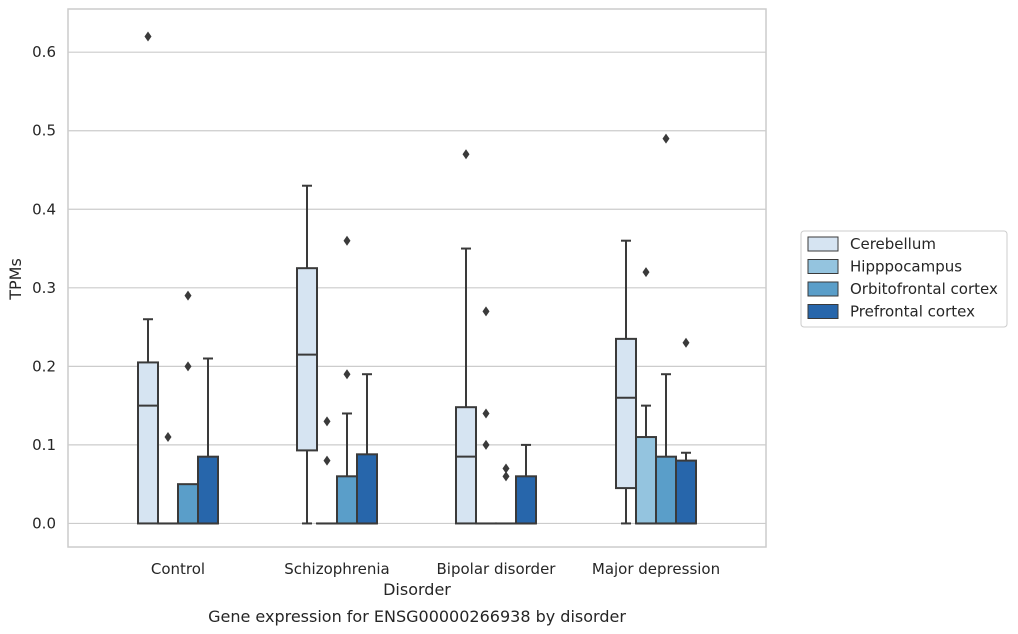  Describe the element at coordinates (44, 523) in the screenshot. I see `y-tick-label: 0.0` at that location.